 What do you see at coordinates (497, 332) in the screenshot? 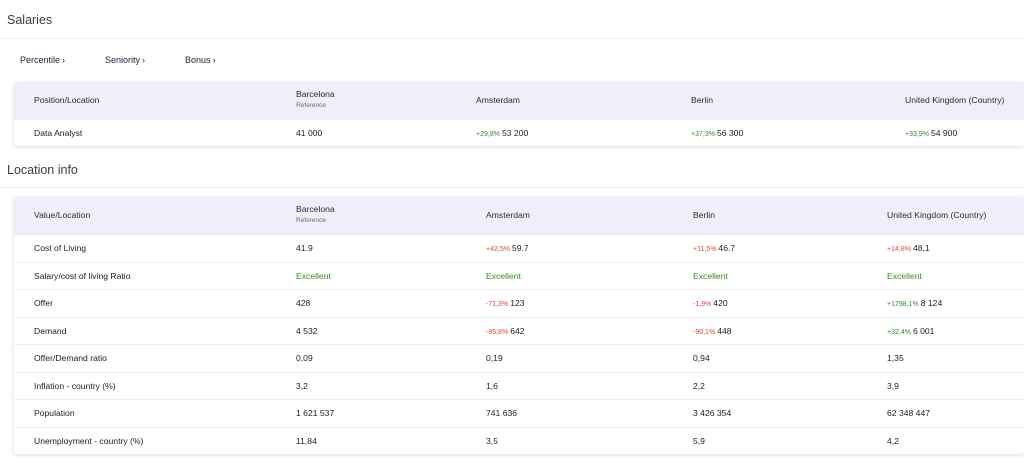
I see `delta-badge: -85,8%` at bounding box center [497, 332].